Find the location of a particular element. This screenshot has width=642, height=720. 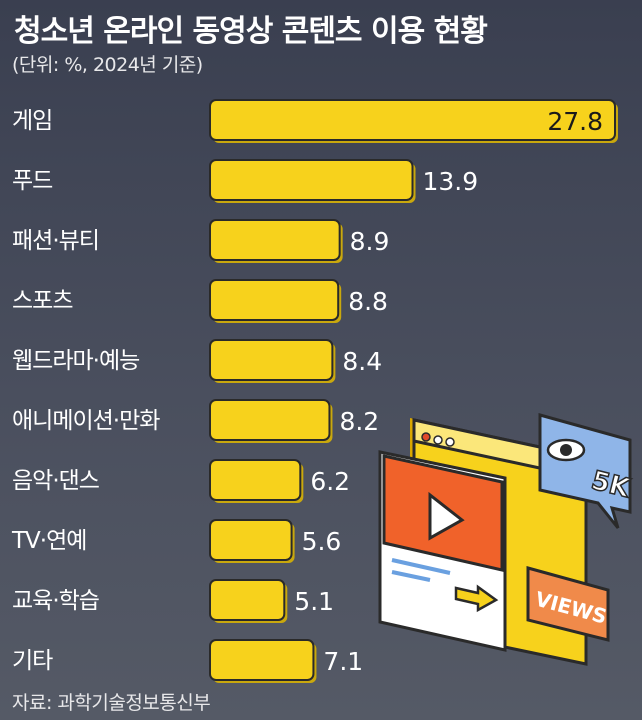

category-label: 교육·학습 is located at coordinates (55, 601).